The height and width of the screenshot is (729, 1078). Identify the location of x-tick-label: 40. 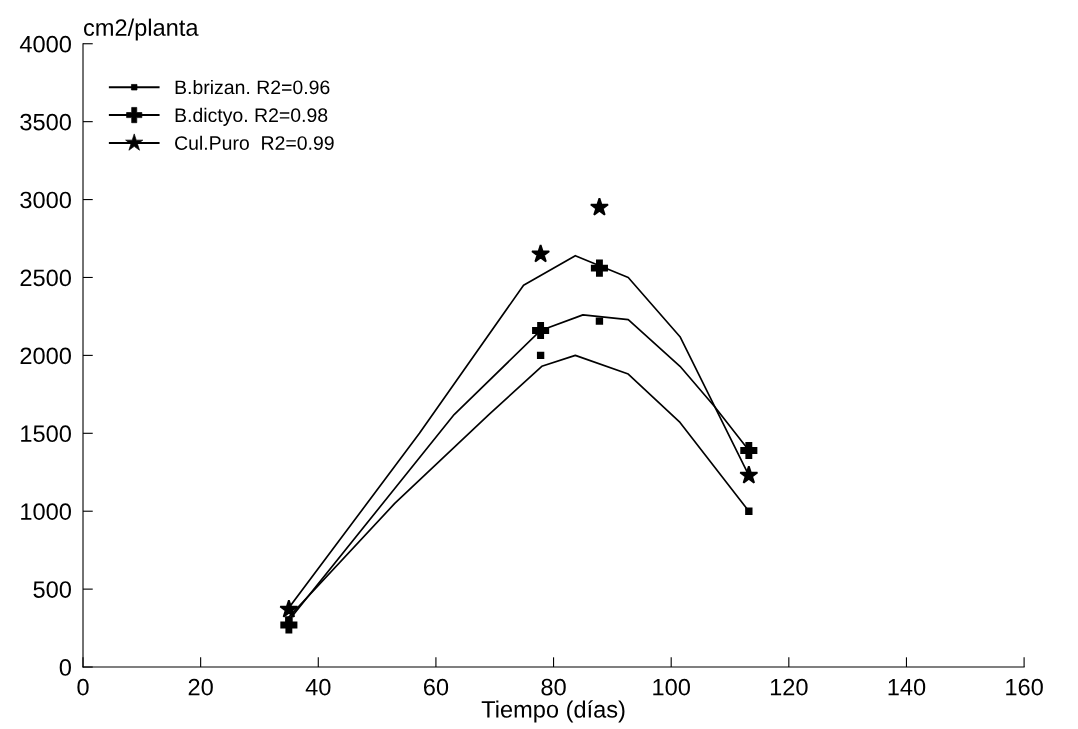
(318, 687).